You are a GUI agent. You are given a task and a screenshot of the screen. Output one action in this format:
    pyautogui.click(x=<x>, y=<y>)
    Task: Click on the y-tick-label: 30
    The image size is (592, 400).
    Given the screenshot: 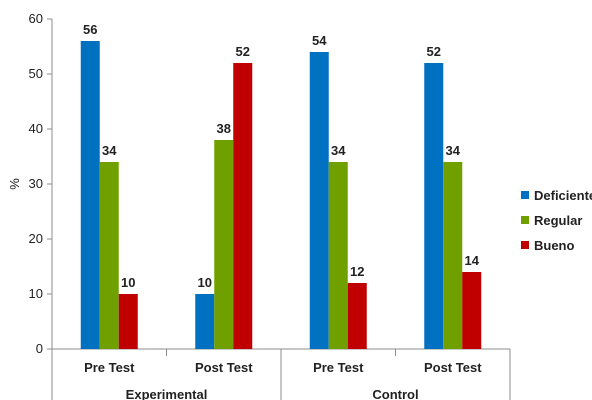 What is the action you would take?
    pyautogui.click(x=36, y=183)
    